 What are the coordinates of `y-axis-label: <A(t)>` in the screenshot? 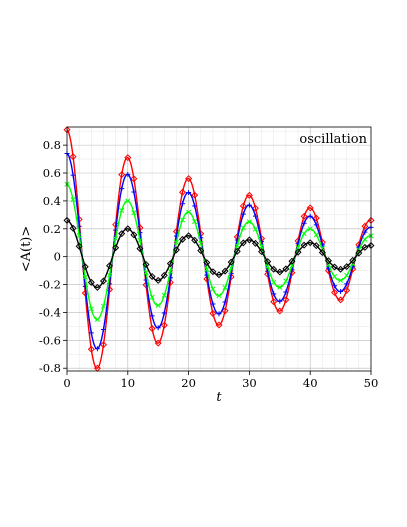 It's located at (26, 249).